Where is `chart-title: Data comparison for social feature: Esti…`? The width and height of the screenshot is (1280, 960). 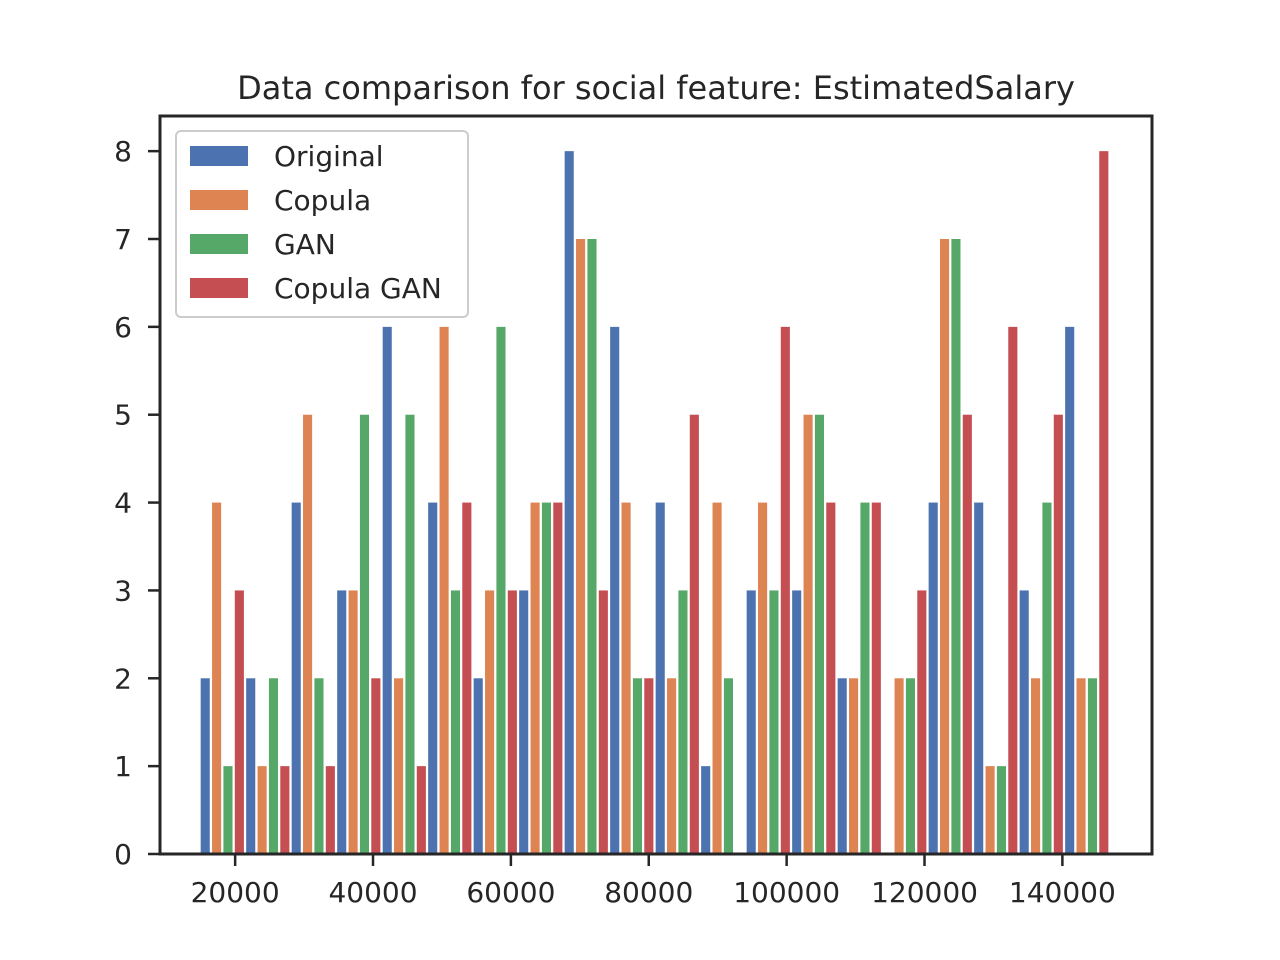
chart-title: Data comparison for social feature: Esti… is located at coordinates (656, 88).